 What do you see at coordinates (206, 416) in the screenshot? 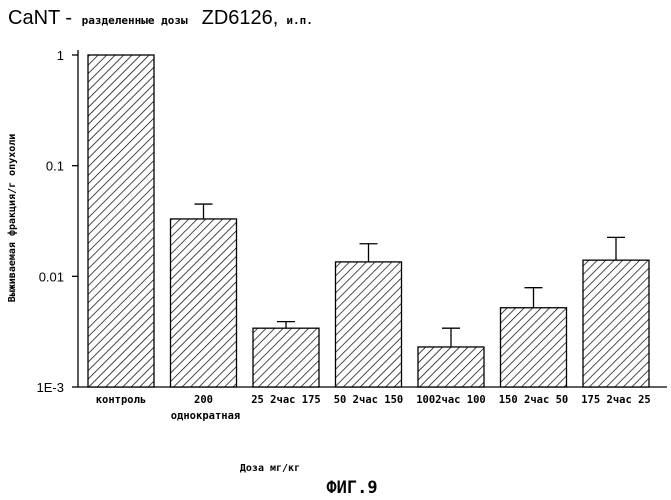
I see `category-label-line2: однократная` at bounding box center [206, 416].